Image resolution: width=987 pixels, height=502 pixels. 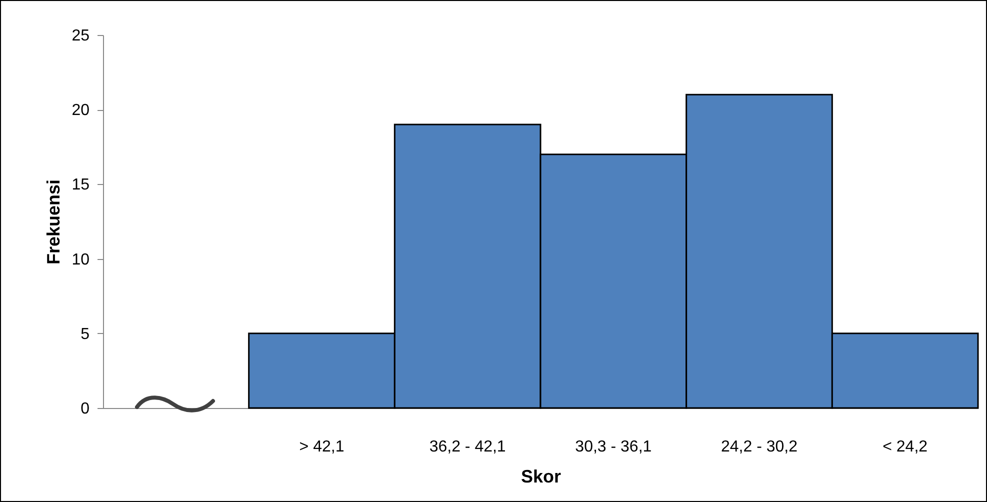 What do you see at coordinates (85, 409) in the screenshot?
I see `y-tick-label: 0` at bounding box center [85, 409].